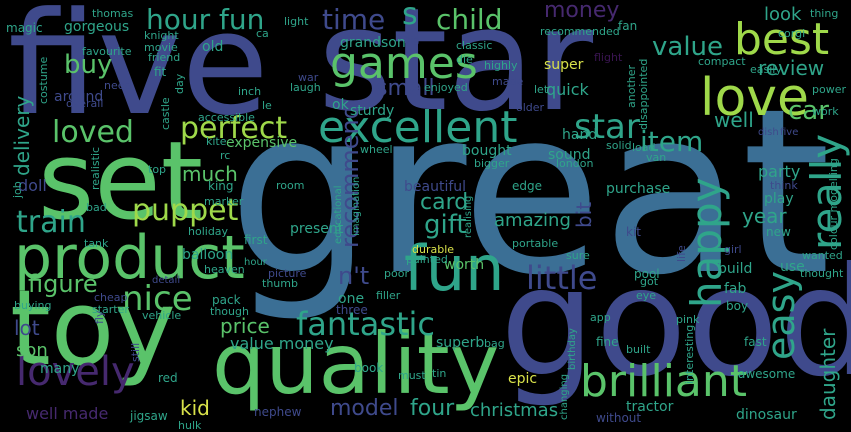  I want to click on word-first: first, so click(256, 240).